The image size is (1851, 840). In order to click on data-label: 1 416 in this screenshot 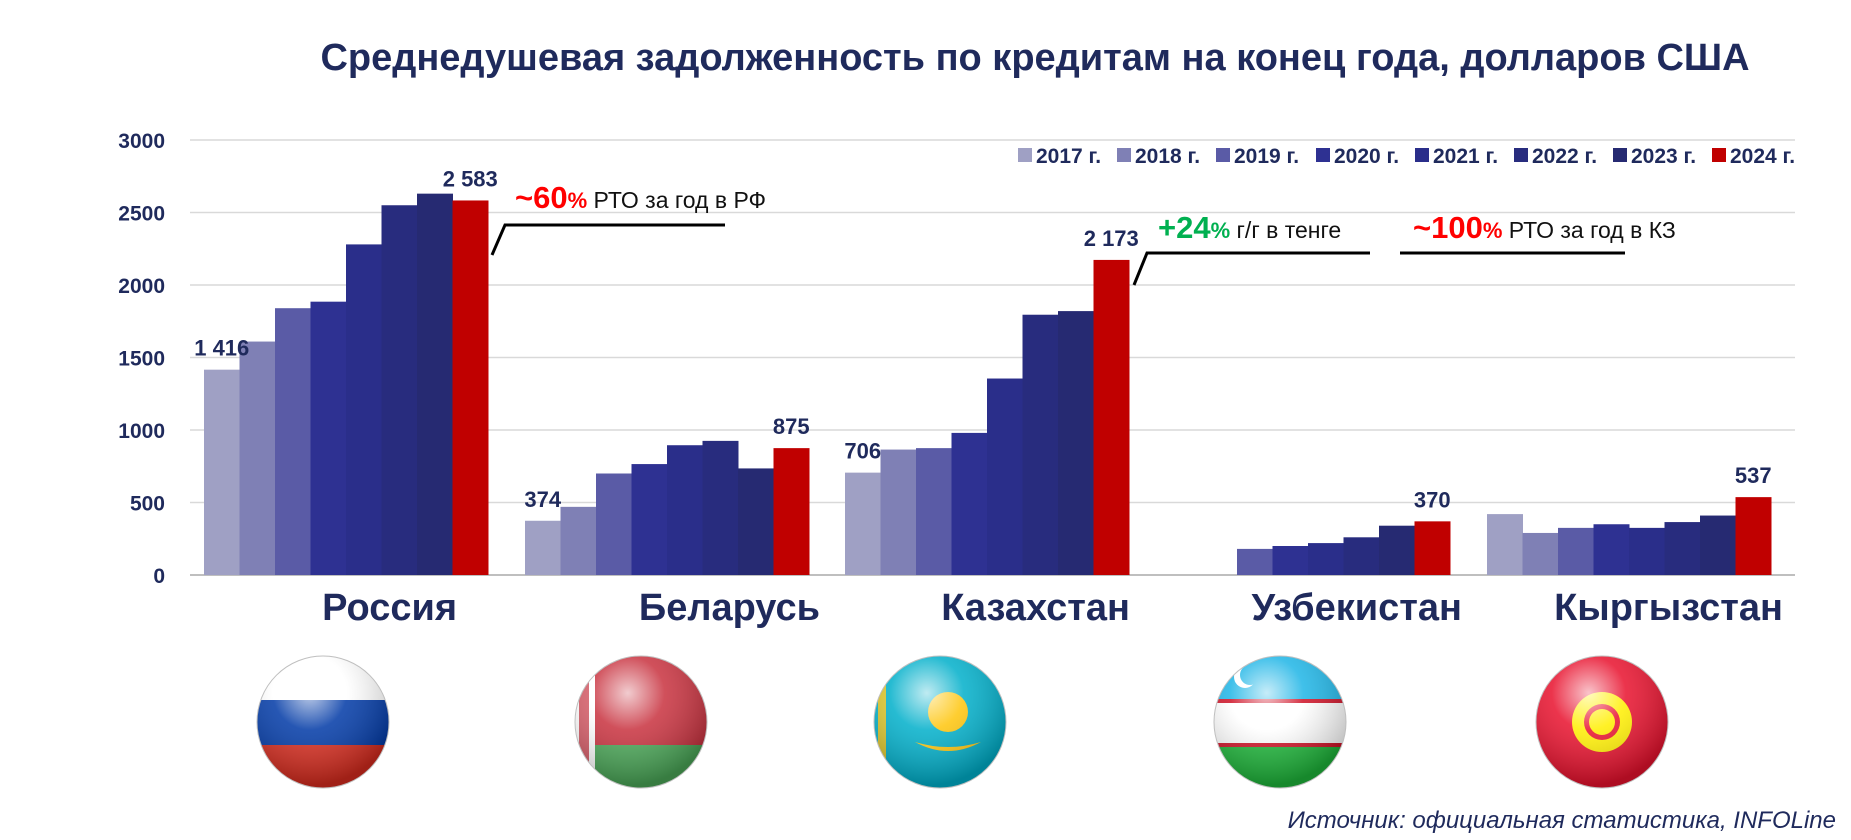, I will do `click(221, 348)`.